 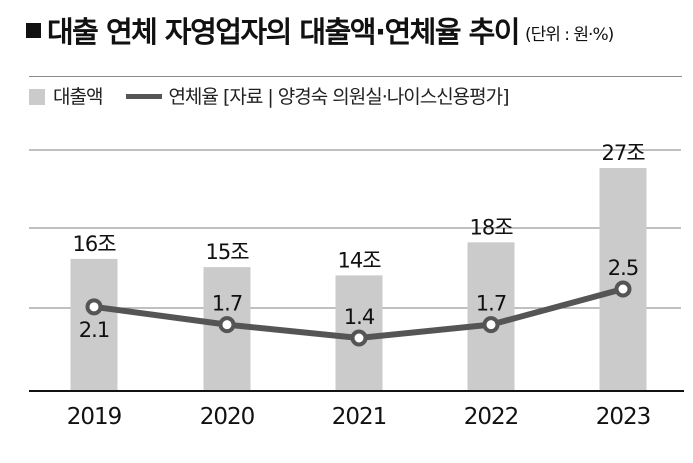 I want to click on header-divider, so click(x=355, y=76).